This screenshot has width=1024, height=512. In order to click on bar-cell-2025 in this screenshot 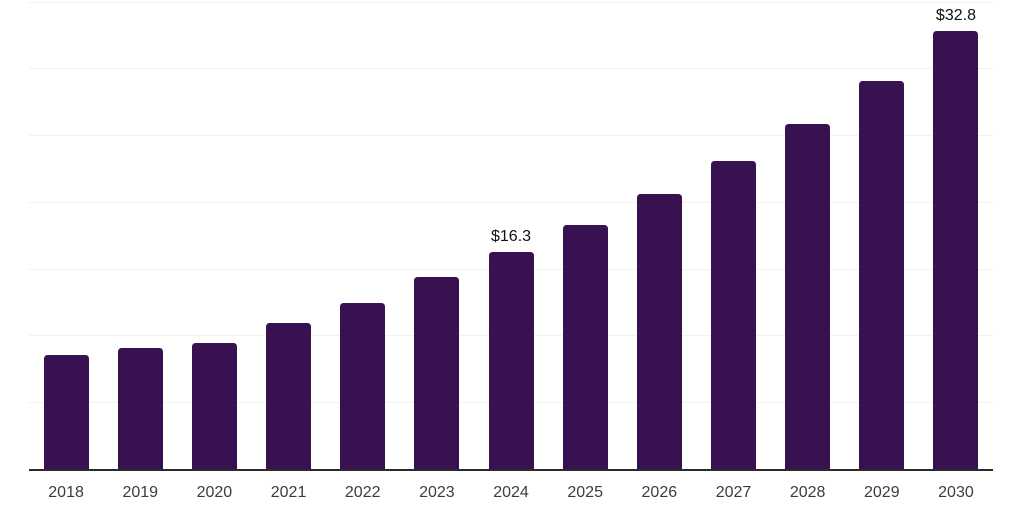, I will do `click(585, 236)`.